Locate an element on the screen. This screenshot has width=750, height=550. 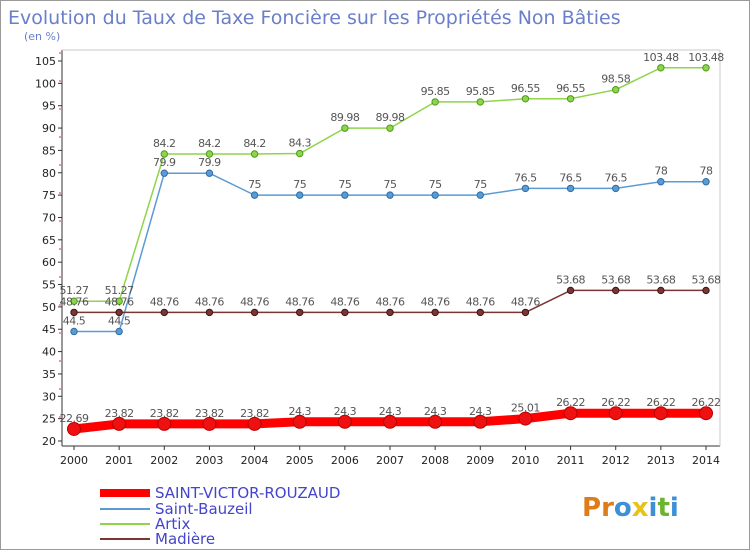
y-tick-label: 25 is located at coordinates (49, 419).